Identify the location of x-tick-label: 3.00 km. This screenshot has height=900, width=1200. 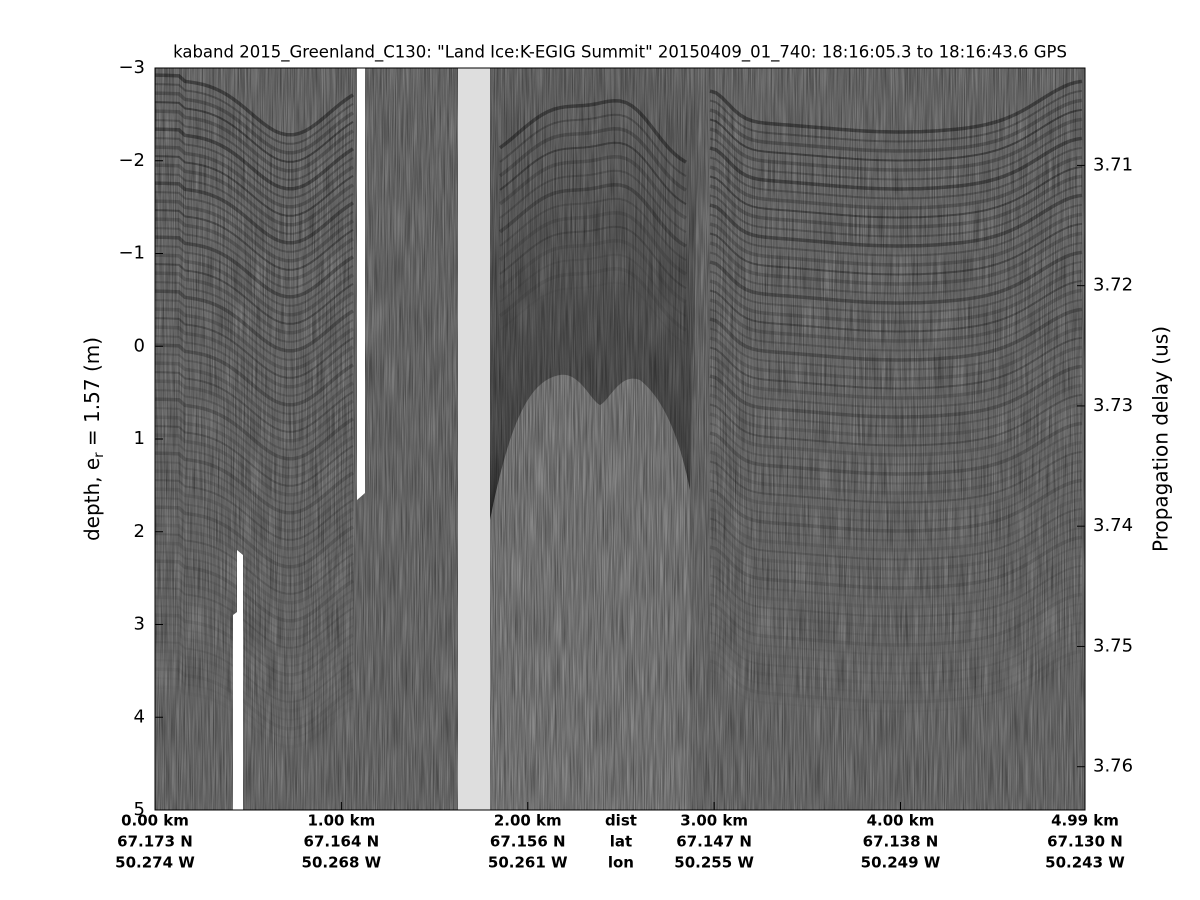
(714, 821).